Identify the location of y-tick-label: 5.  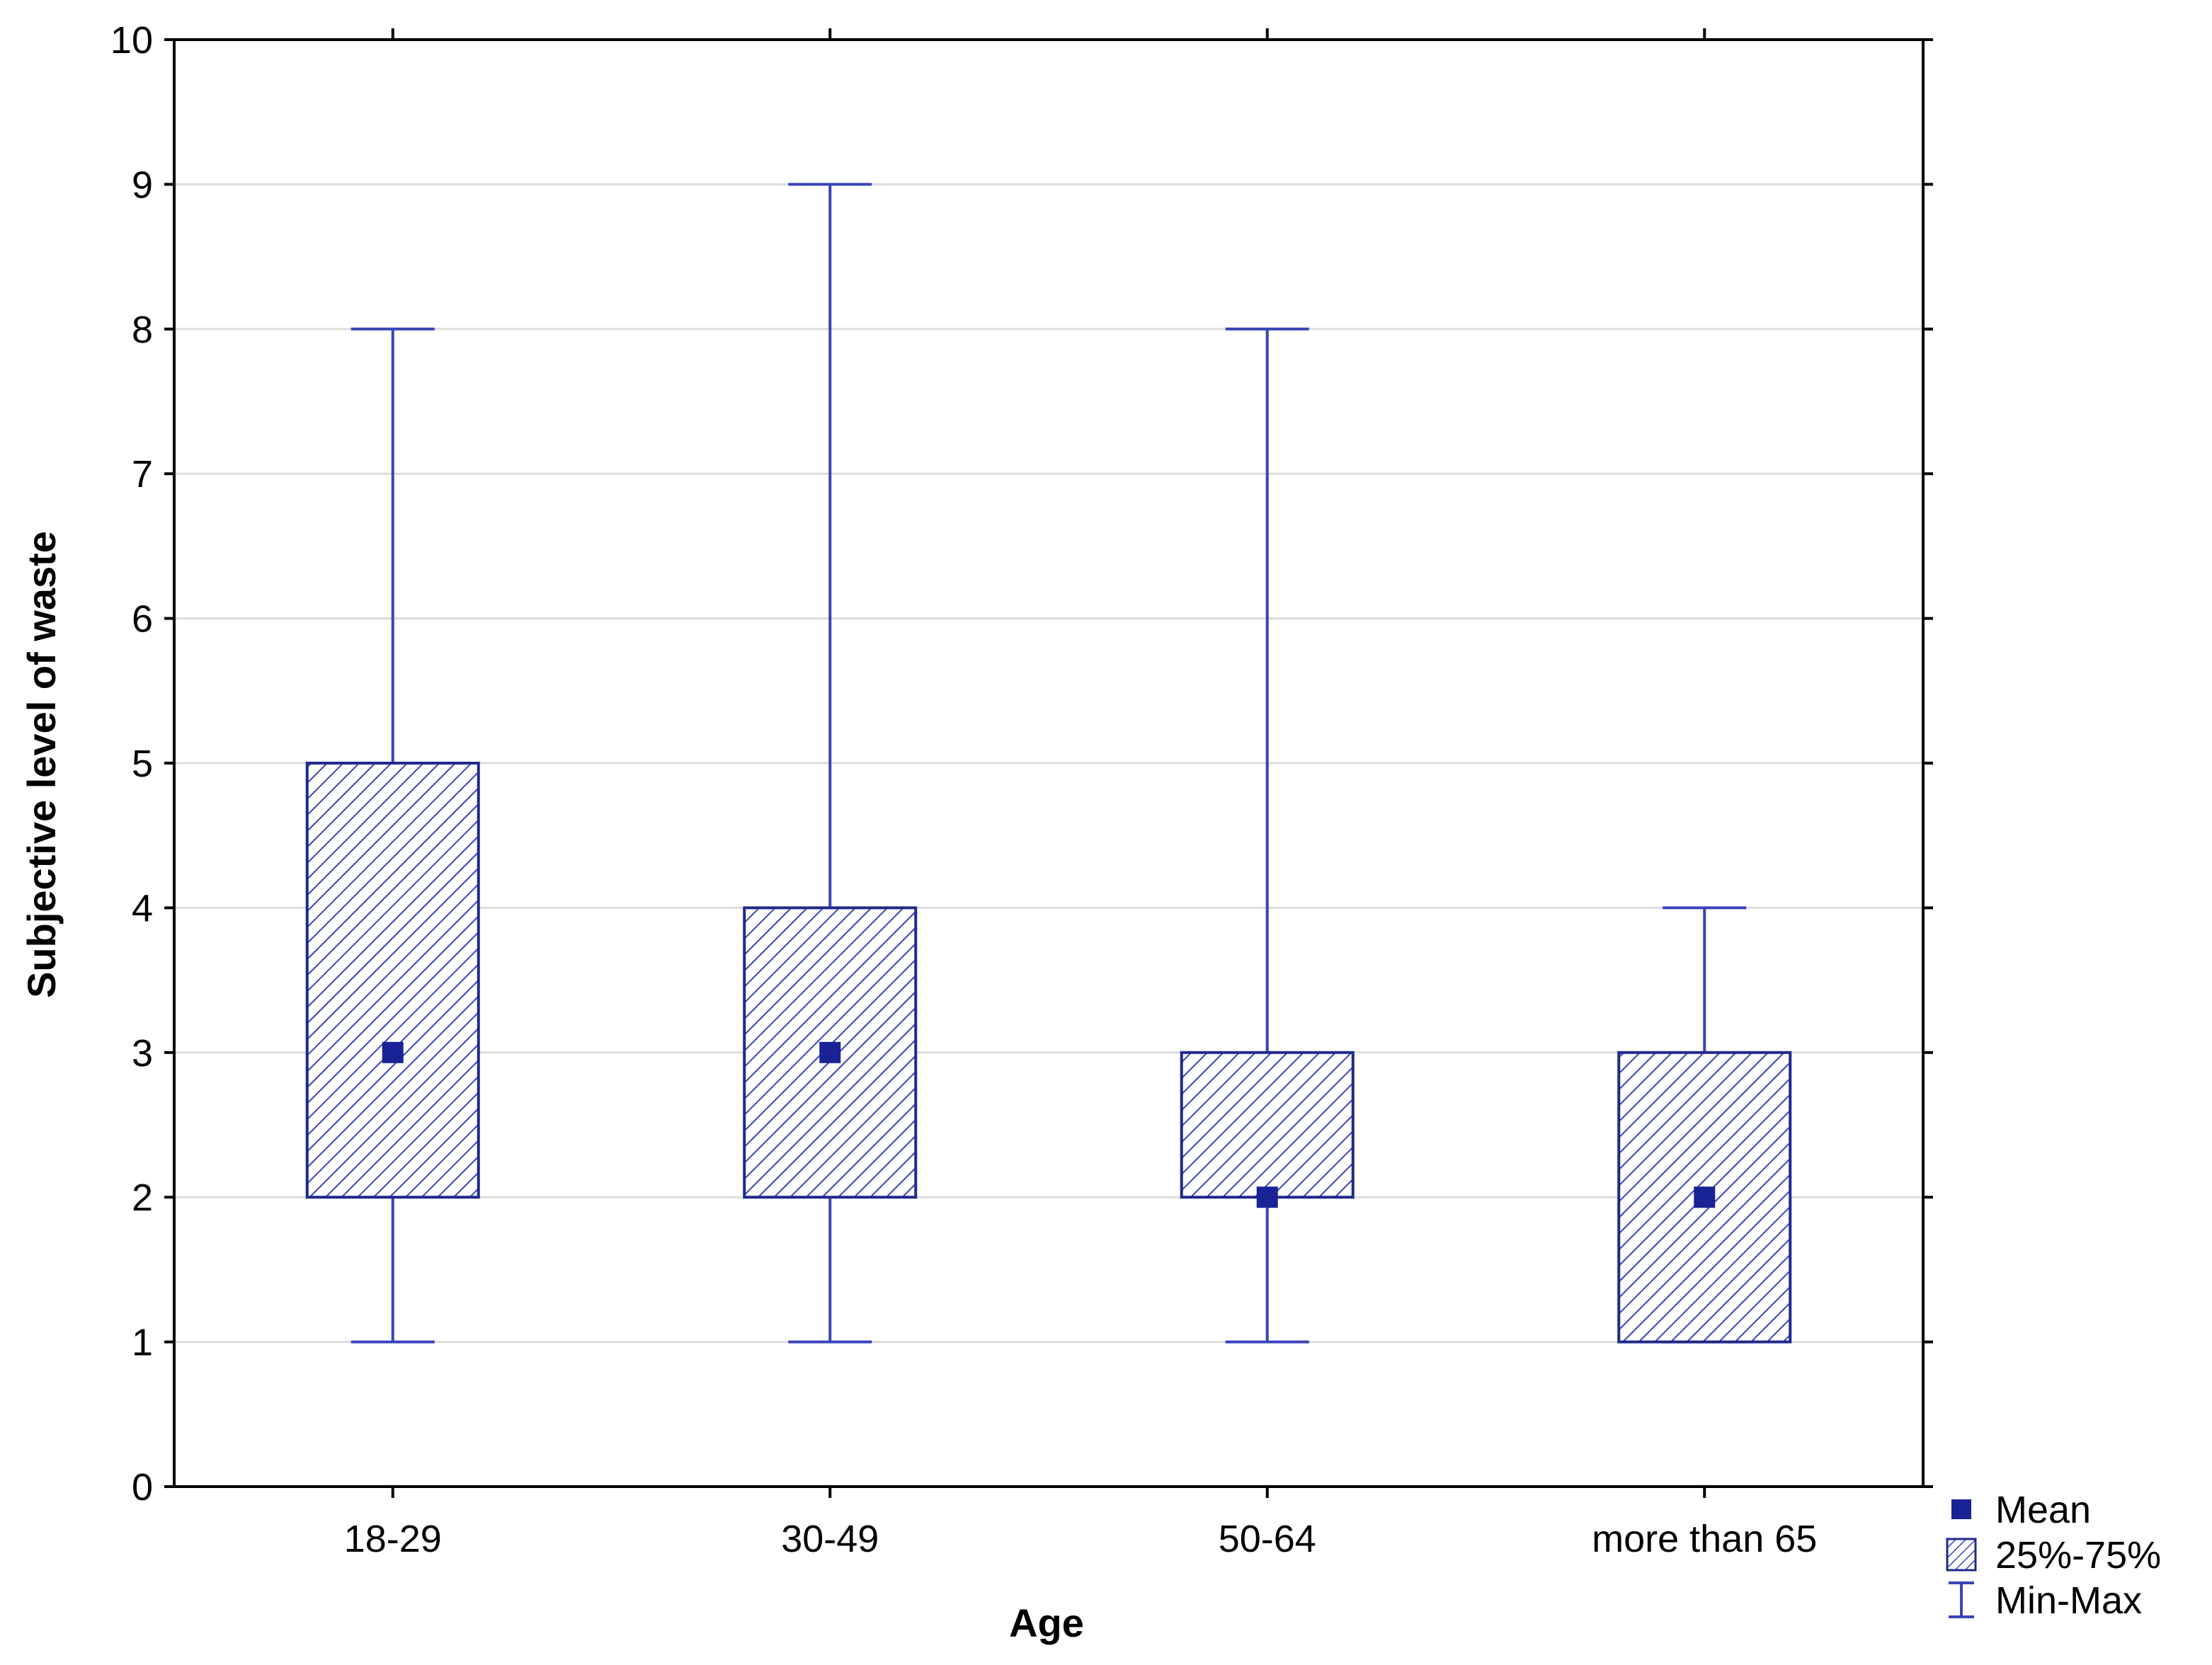
(143, 764).